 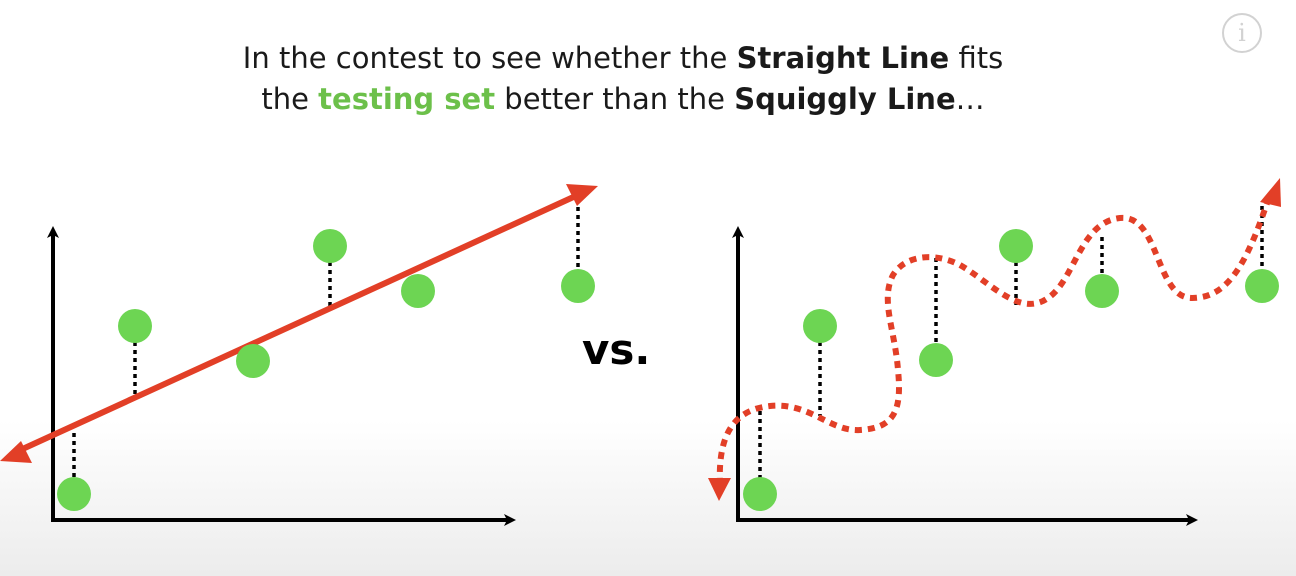 What do you see at coordinates (976, 58) in the screenshot?
I see `caption-text: fits` at bounding box center [976, 58].